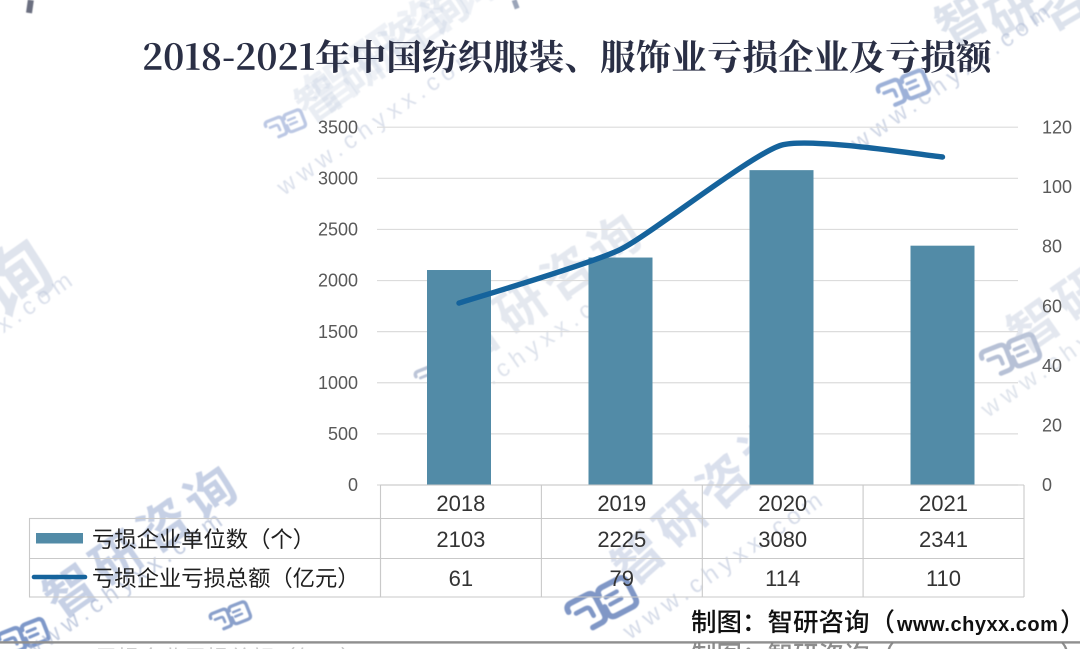  I want to click on svg-text: 61, so click(461, 578).